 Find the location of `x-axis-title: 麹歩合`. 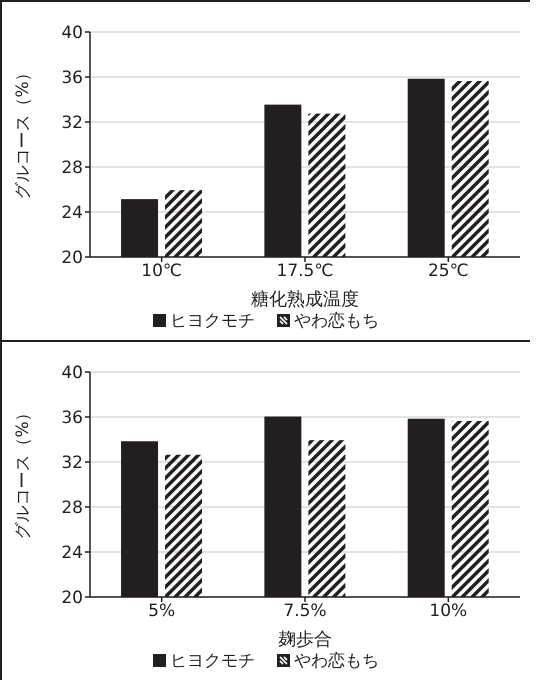

x-axis-title: 麹歩合 is located at coordinates (305, 639).